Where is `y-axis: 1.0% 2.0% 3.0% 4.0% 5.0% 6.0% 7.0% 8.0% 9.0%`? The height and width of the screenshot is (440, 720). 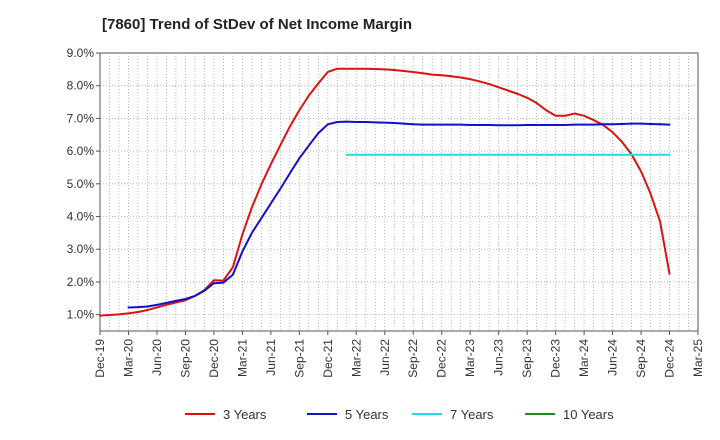 y-axis: 1.0% 2.0% 3.0% 4.0% 5.0% 6.0% 7.0% 8.0% 9.0% is located at coordinates (83, 184).